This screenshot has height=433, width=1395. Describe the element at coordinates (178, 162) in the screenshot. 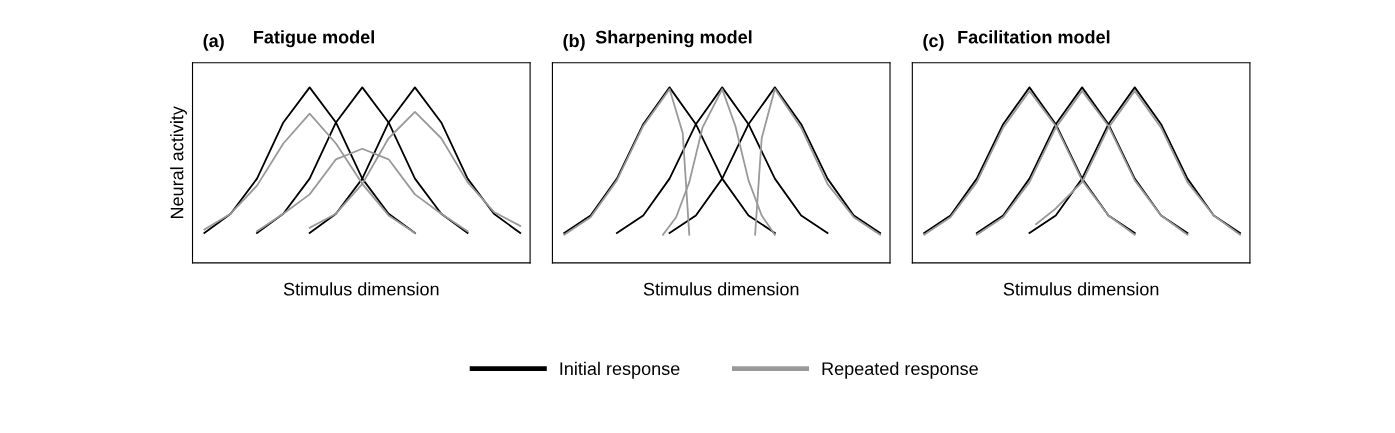

I see `y-axis-title: Neural activity` at that location.